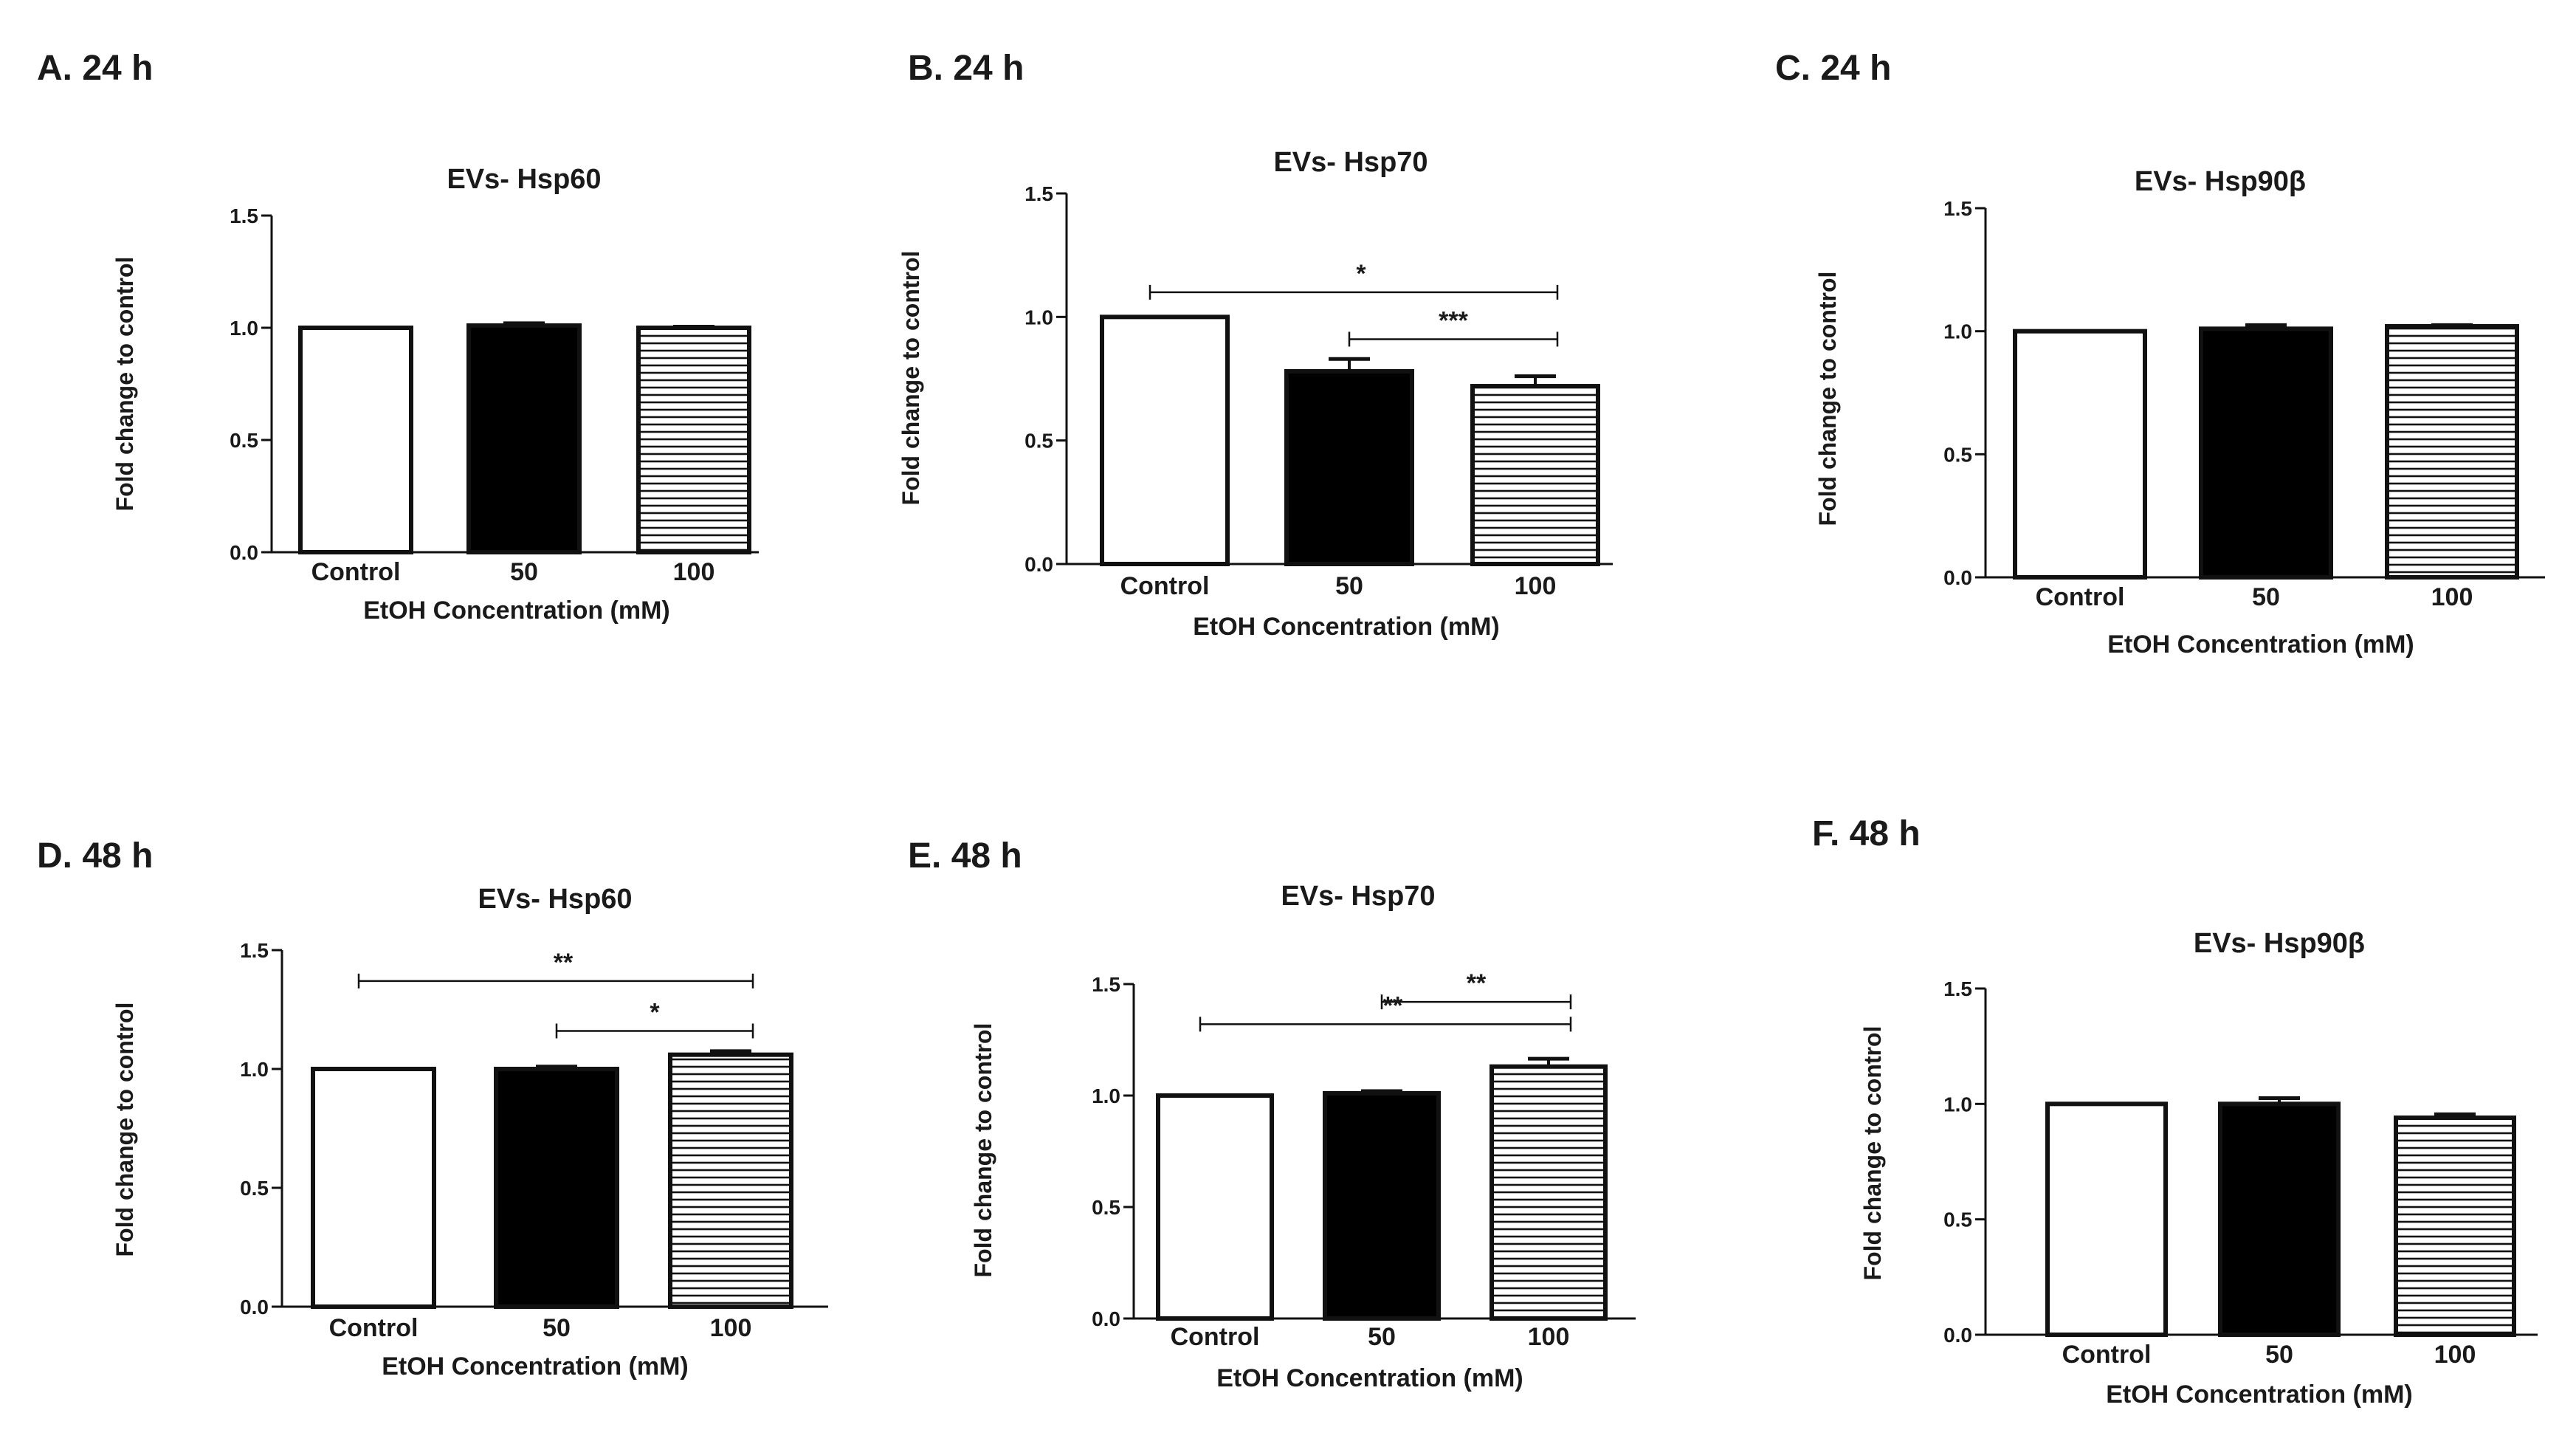 The image size is (2576, 1444). Describe the element at coordinates (966, 68) in the screenshot. I see `panel-label: B. 24 h` at that location.